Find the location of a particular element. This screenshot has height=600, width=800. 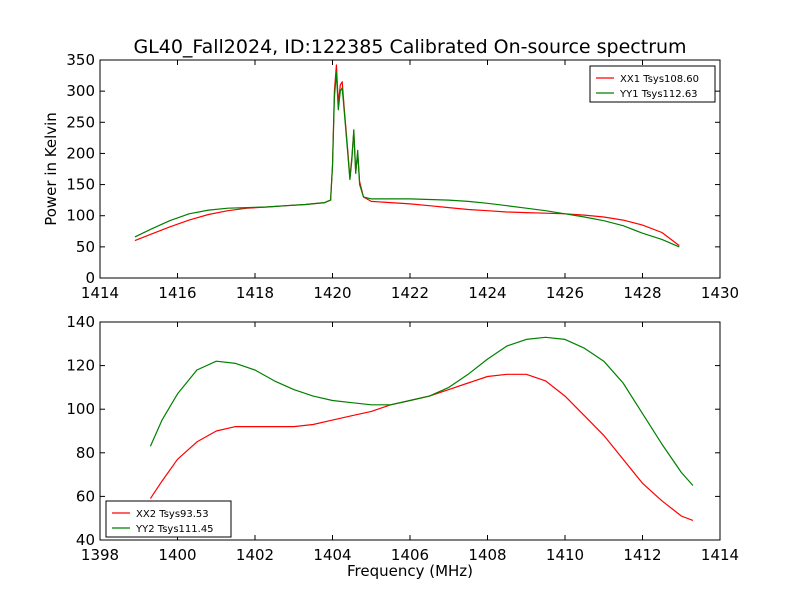

legend: XX2 Tsys93.53 YY2 Tsys111.45 is located at coordinates (168, 519).